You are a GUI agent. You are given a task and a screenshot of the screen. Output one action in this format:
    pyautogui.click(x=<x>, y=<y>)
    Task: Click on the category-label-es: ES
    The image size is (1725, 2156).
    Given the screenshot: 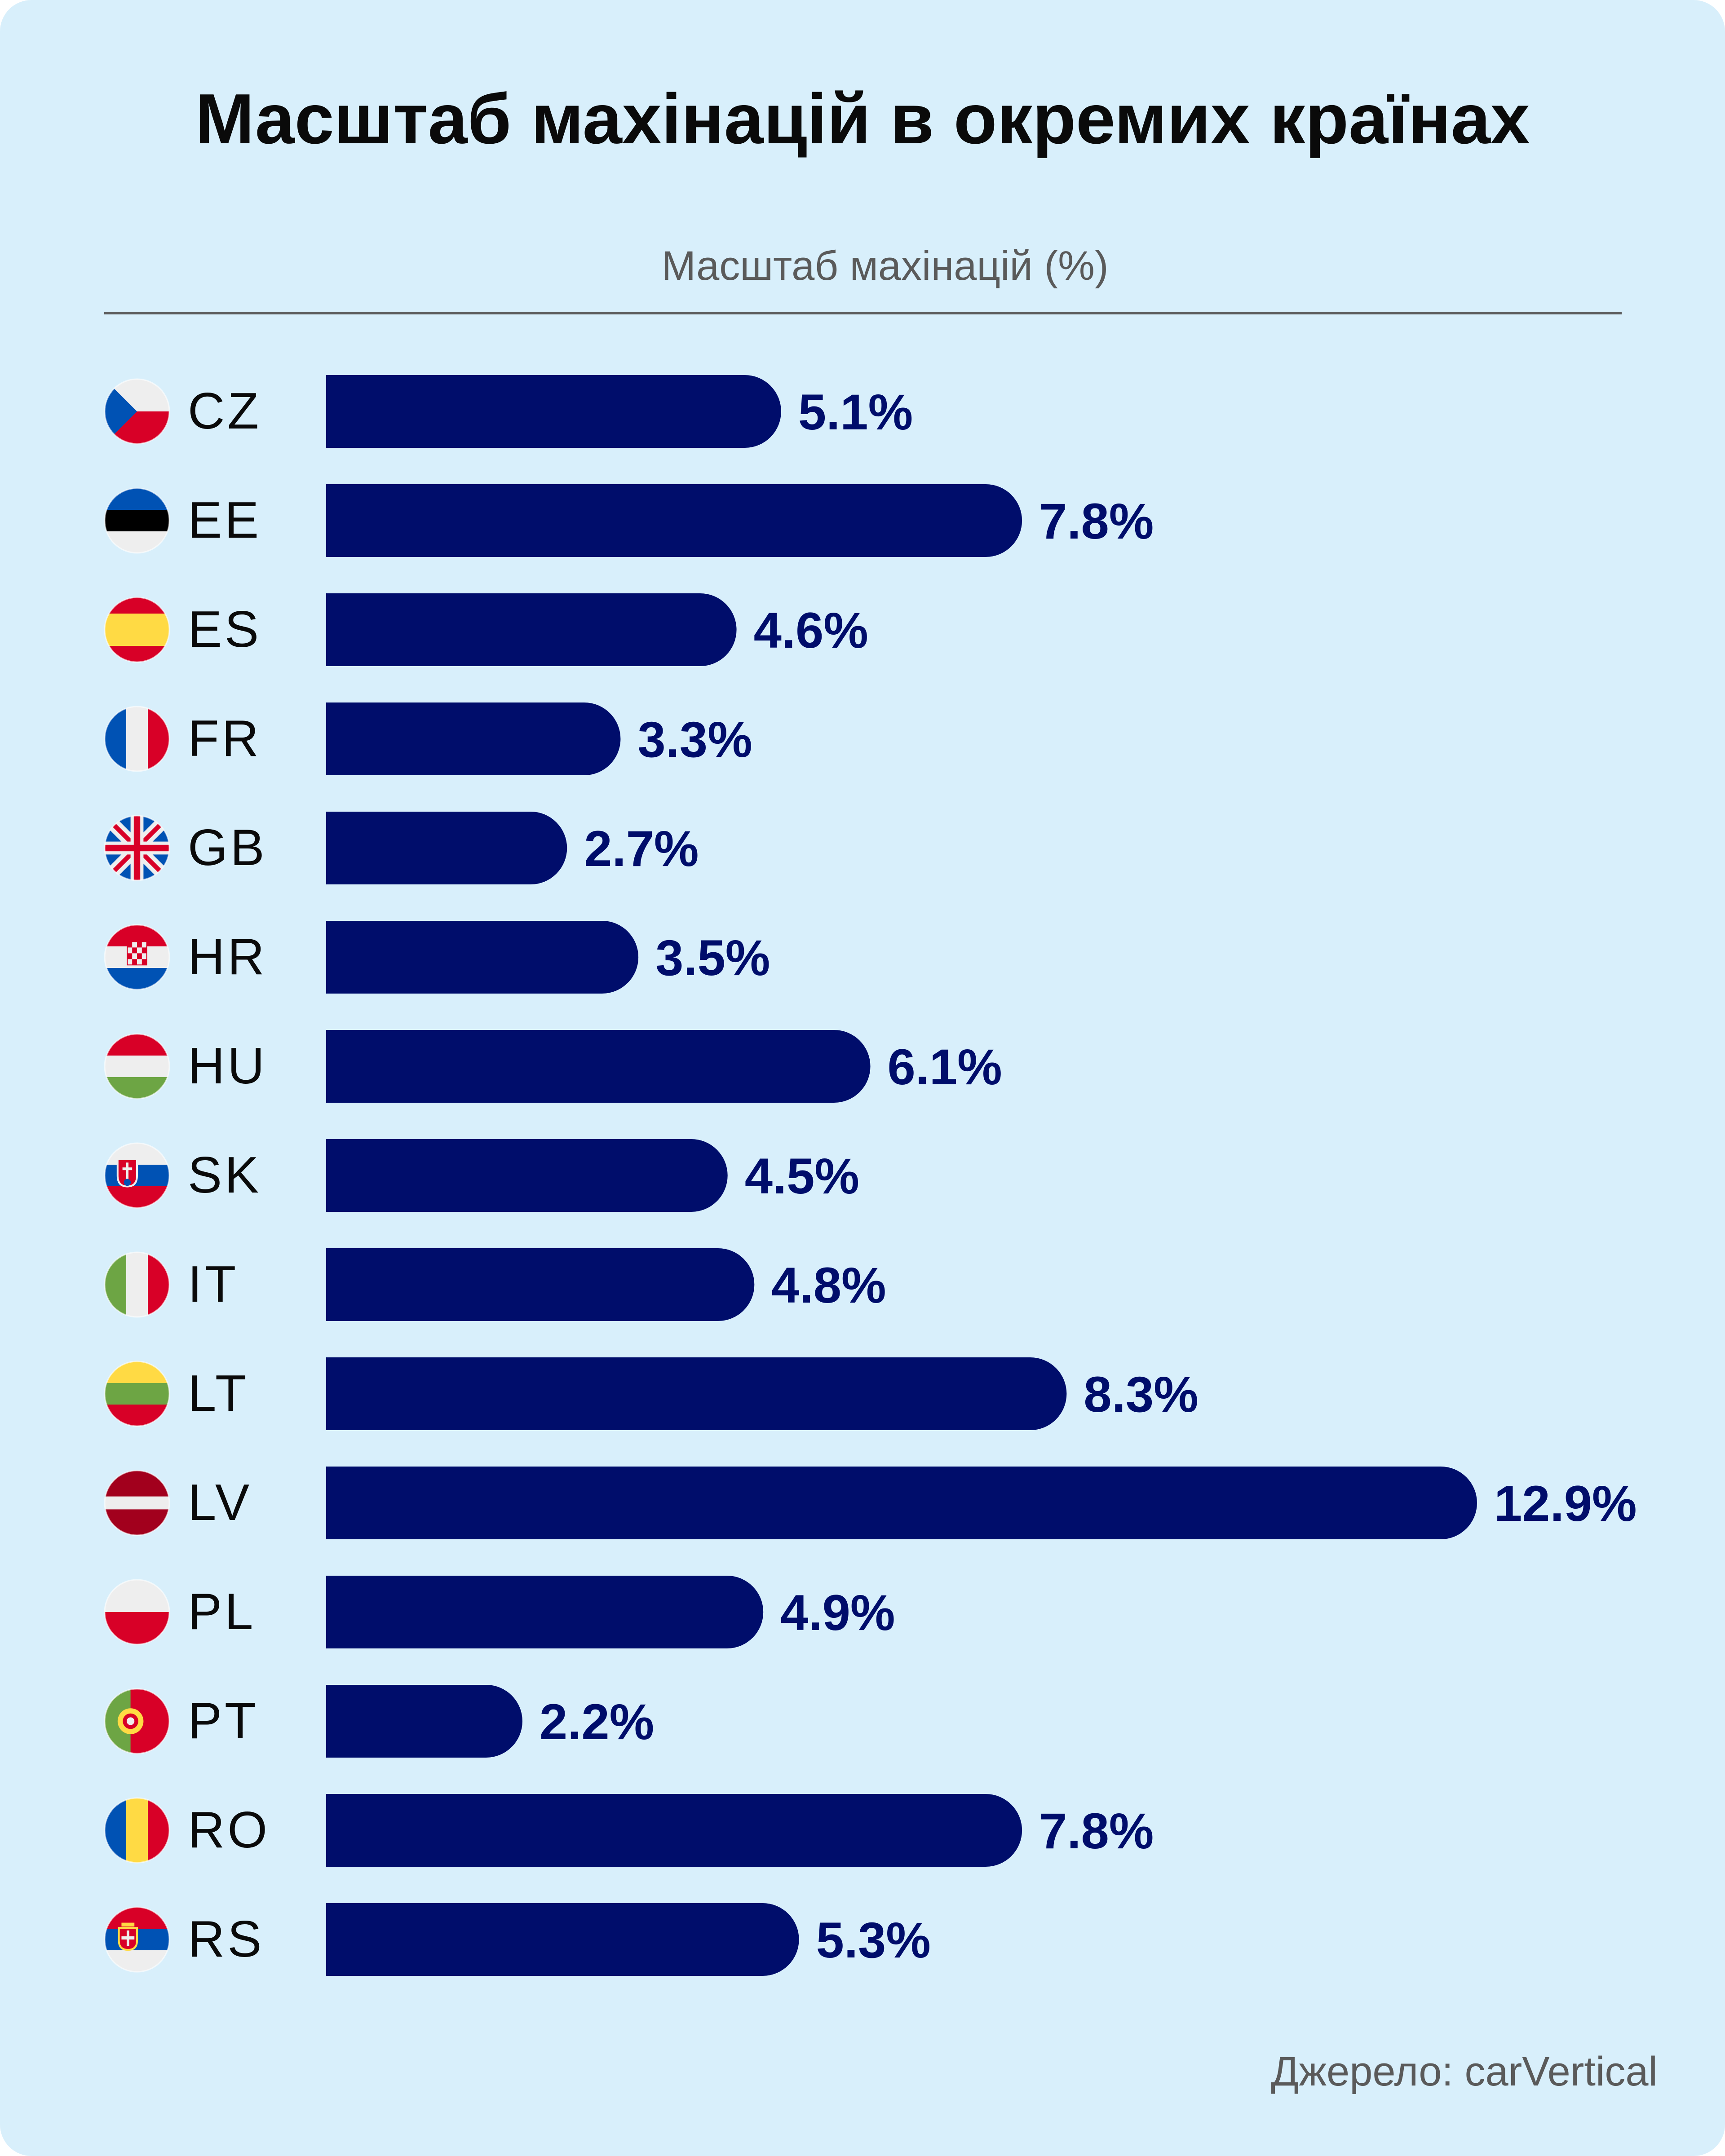 What is the action you would take?
    pyautogui.click(x=224, y=630)
    